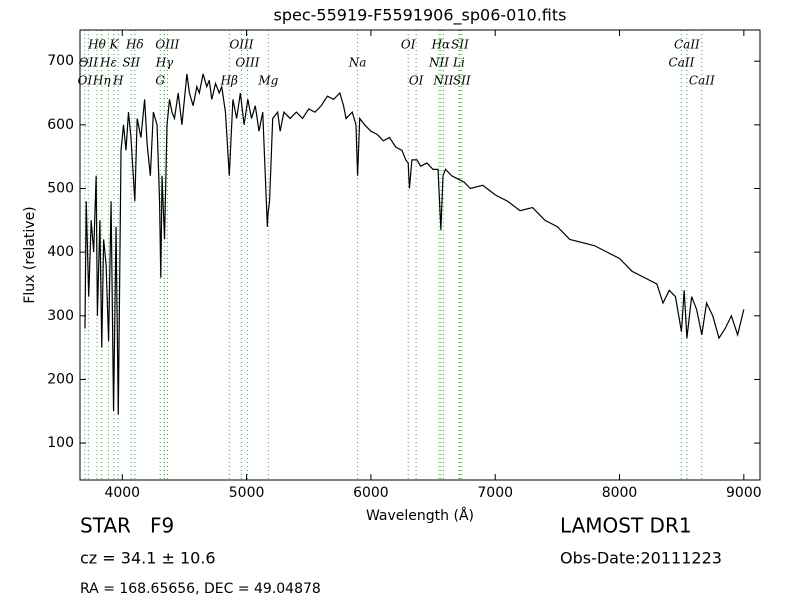  I want to click on spectral-line-label: Hγ, so click(164, 63).